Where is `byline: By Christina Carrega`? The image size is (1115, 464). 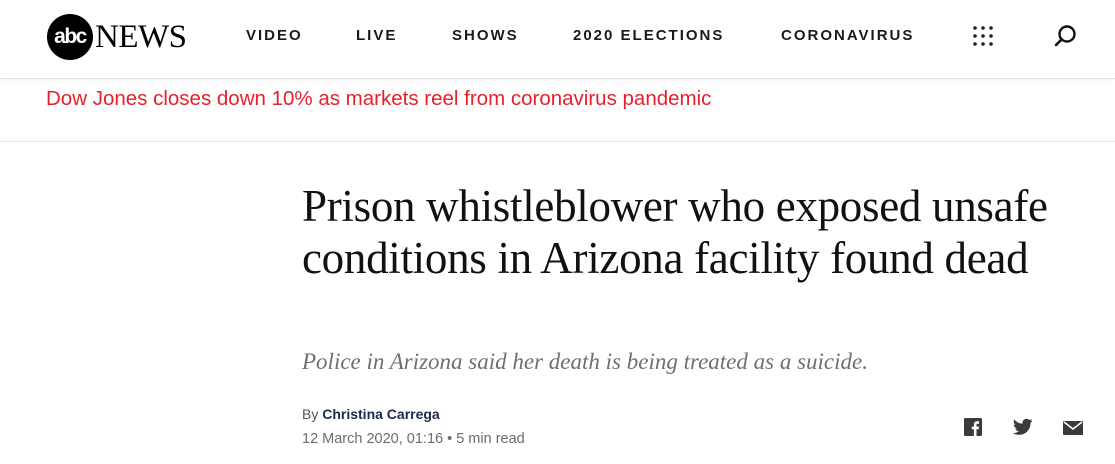
byline: By Christina Carrega is located at coordinates (371, 414).